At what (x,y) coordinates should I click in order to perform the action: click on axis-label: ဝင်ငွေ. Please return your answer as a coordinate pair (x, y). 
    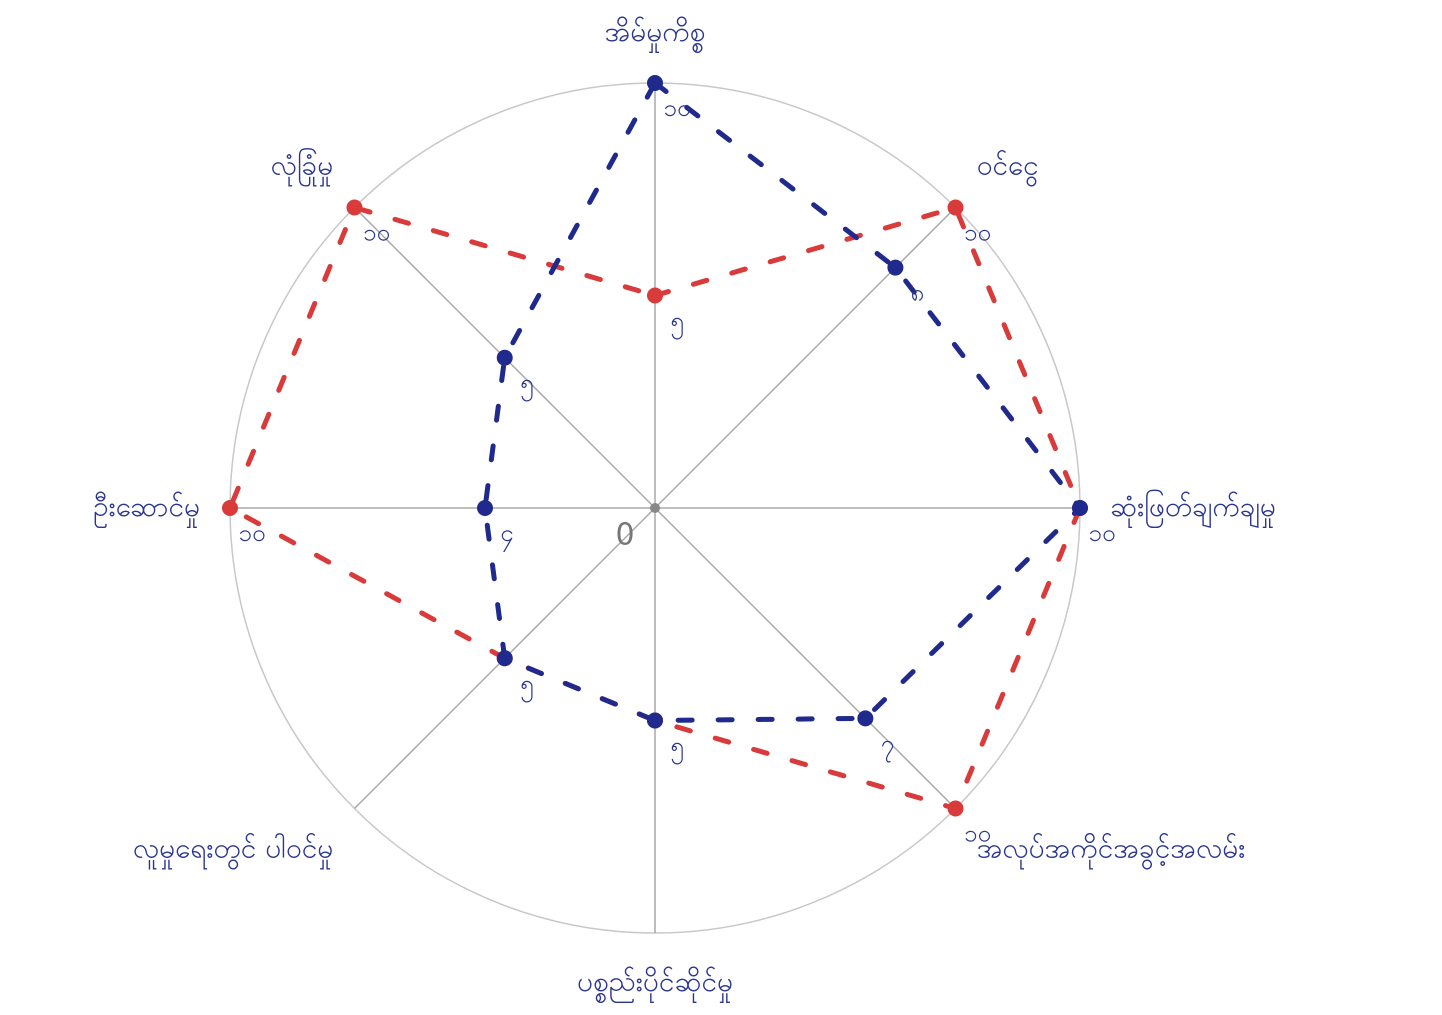
    Looking at the image, I should click on (1008, 167).